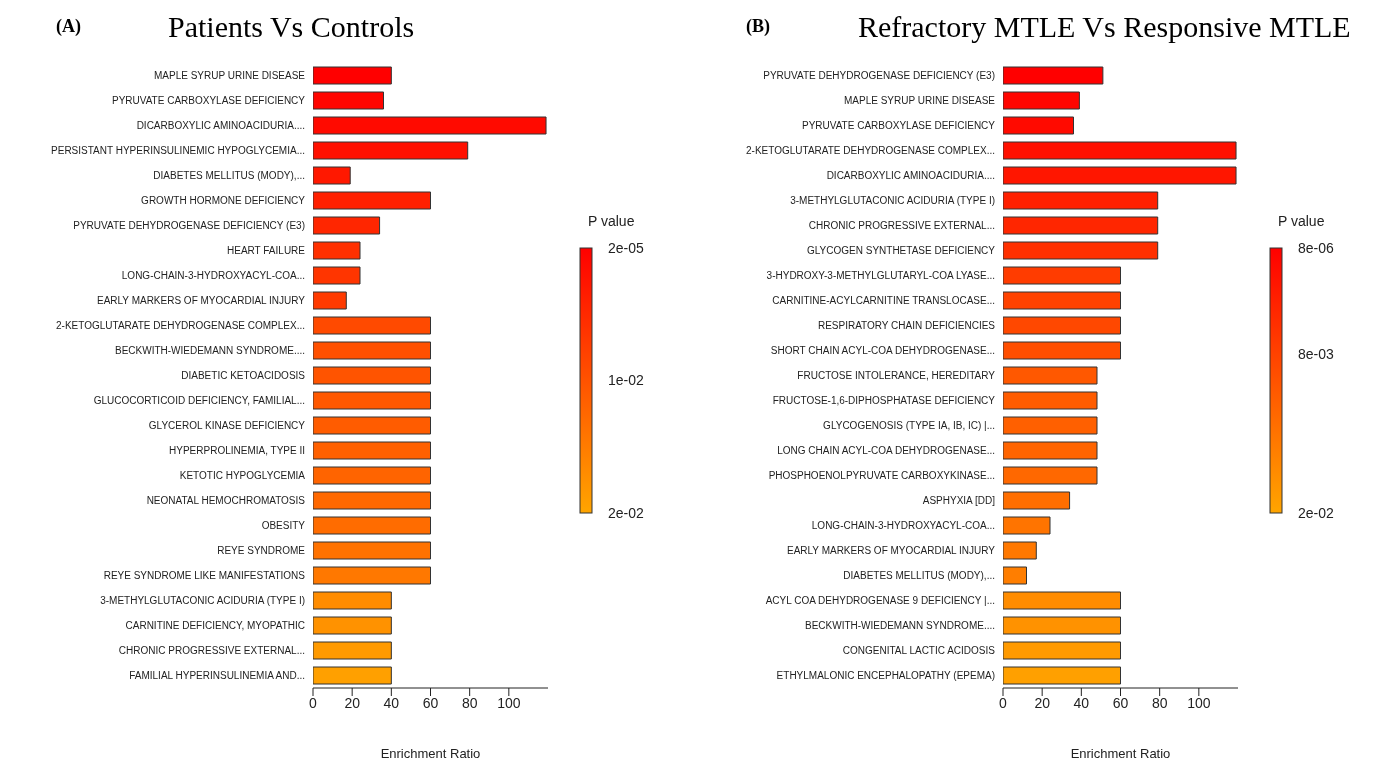 The width and height of the screenshot is (1399, 782). Describe the element at coordinates (1081, 702) in the screenshot. I see `x-tick-label: 40` at that location.